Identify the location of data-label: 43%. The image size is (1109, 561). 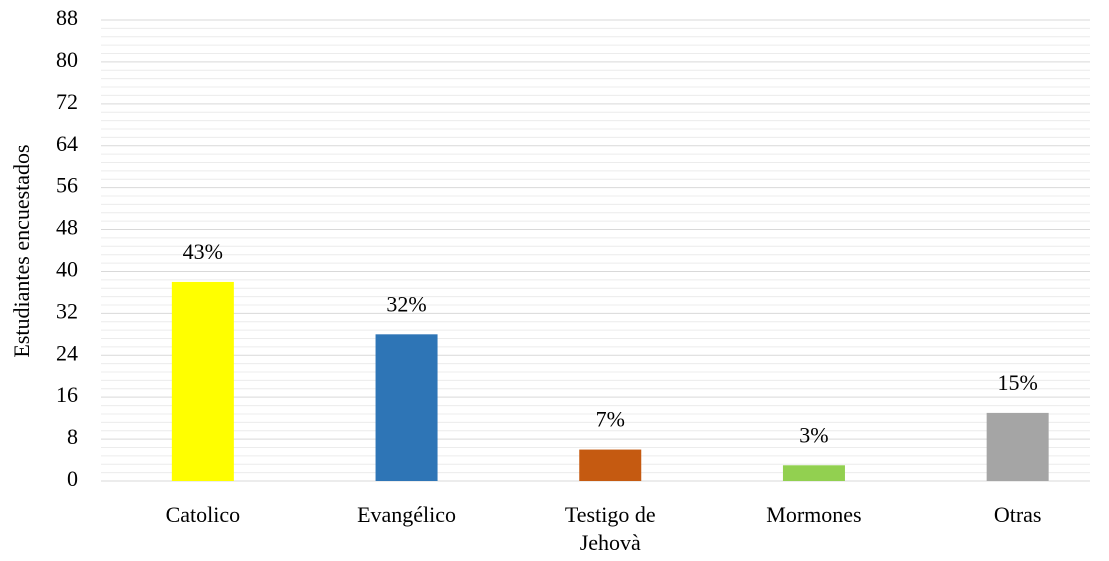
(203, 251).